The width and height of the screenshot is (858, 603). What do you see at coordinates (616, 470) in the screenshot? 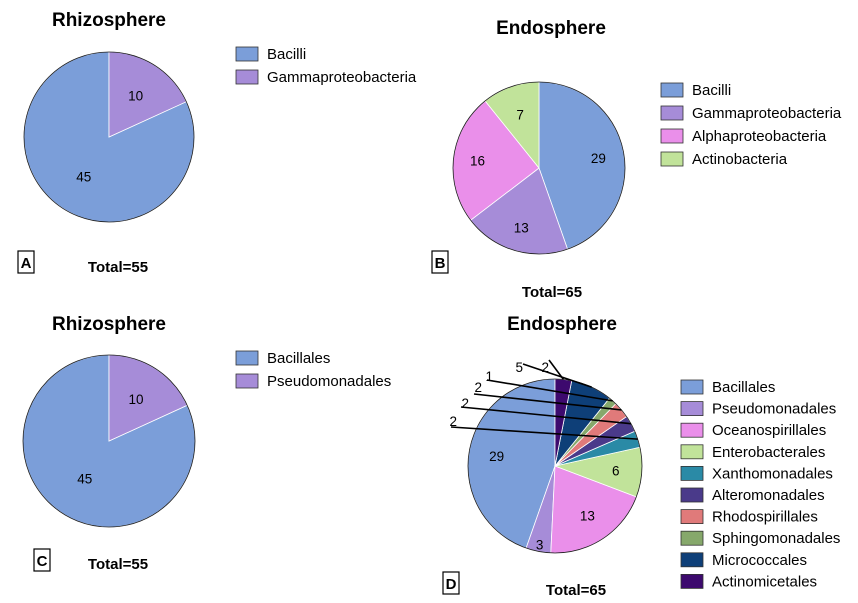
I see `slice-value-label: 6` at bounding box center [616, 470].